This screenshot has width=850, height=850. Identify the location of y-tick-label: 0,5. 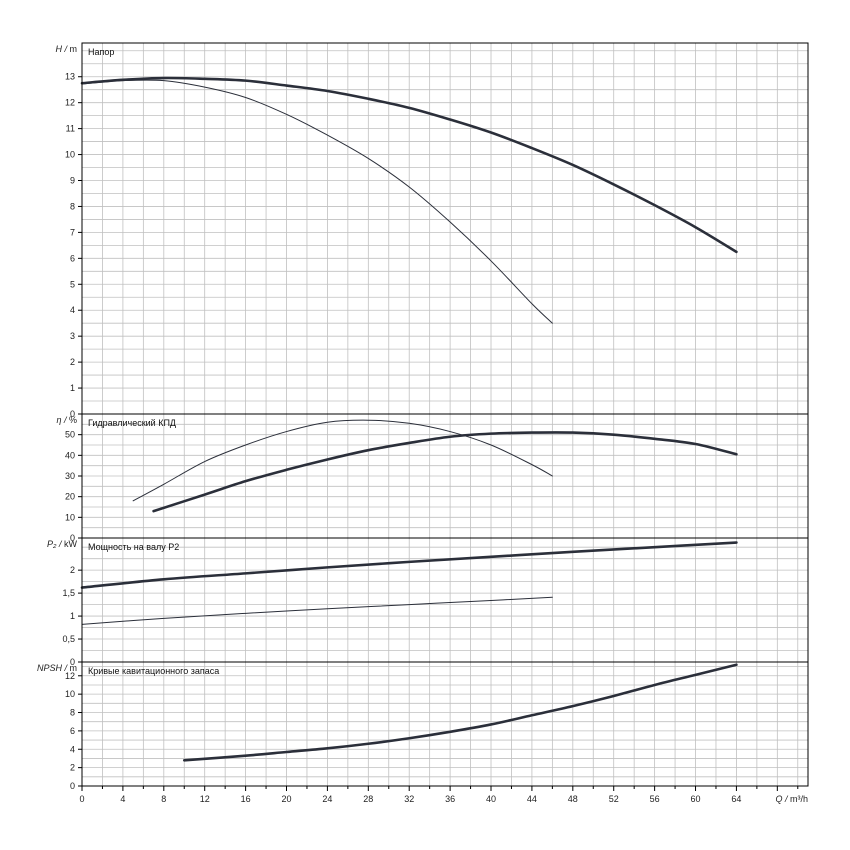
(68, 639).